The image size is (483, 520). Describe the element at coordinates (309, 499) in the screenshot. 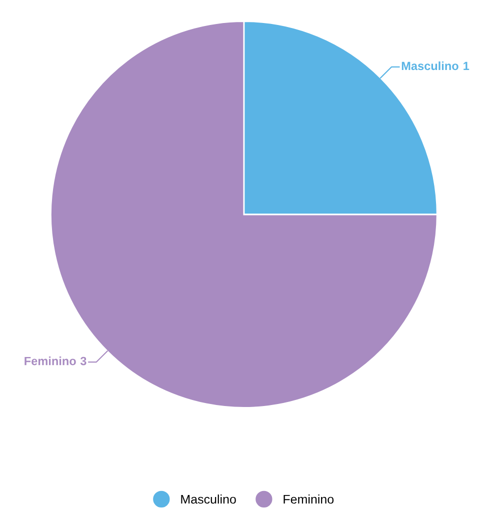

I see `legend-label: Feminino` at that location.